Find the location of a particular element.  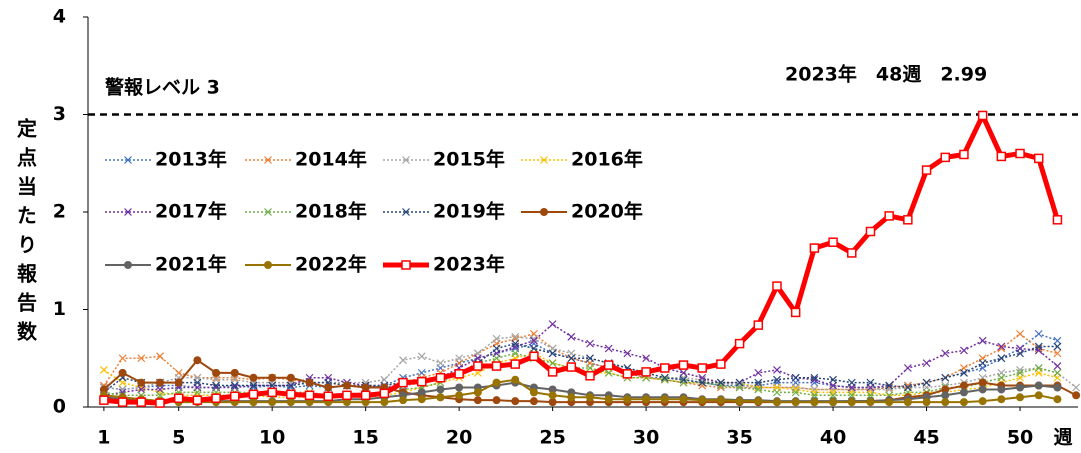

legend-item: 2022年 is located at coordinates (306, 264).